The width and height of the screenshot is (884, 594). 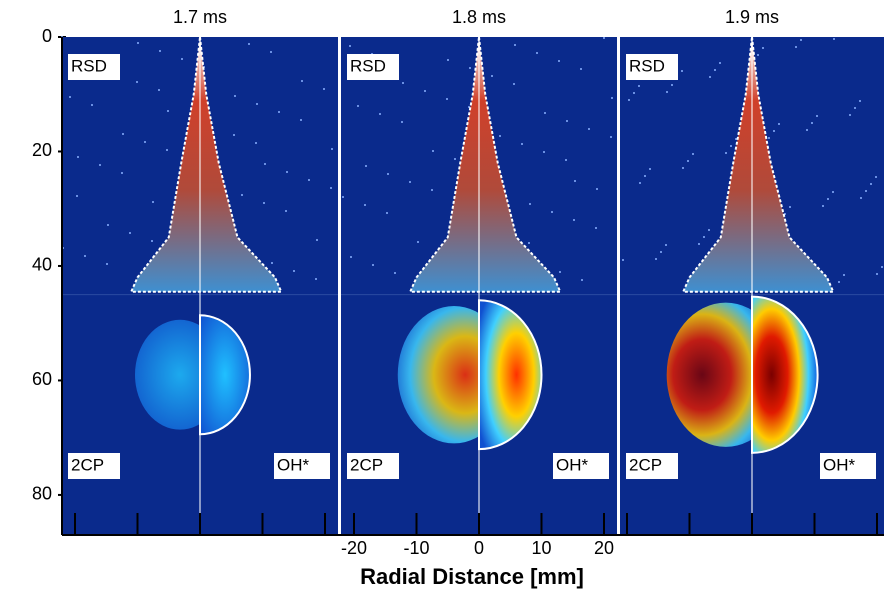 I want to click on x-tick-label: 20, so click(x=604, y=548).